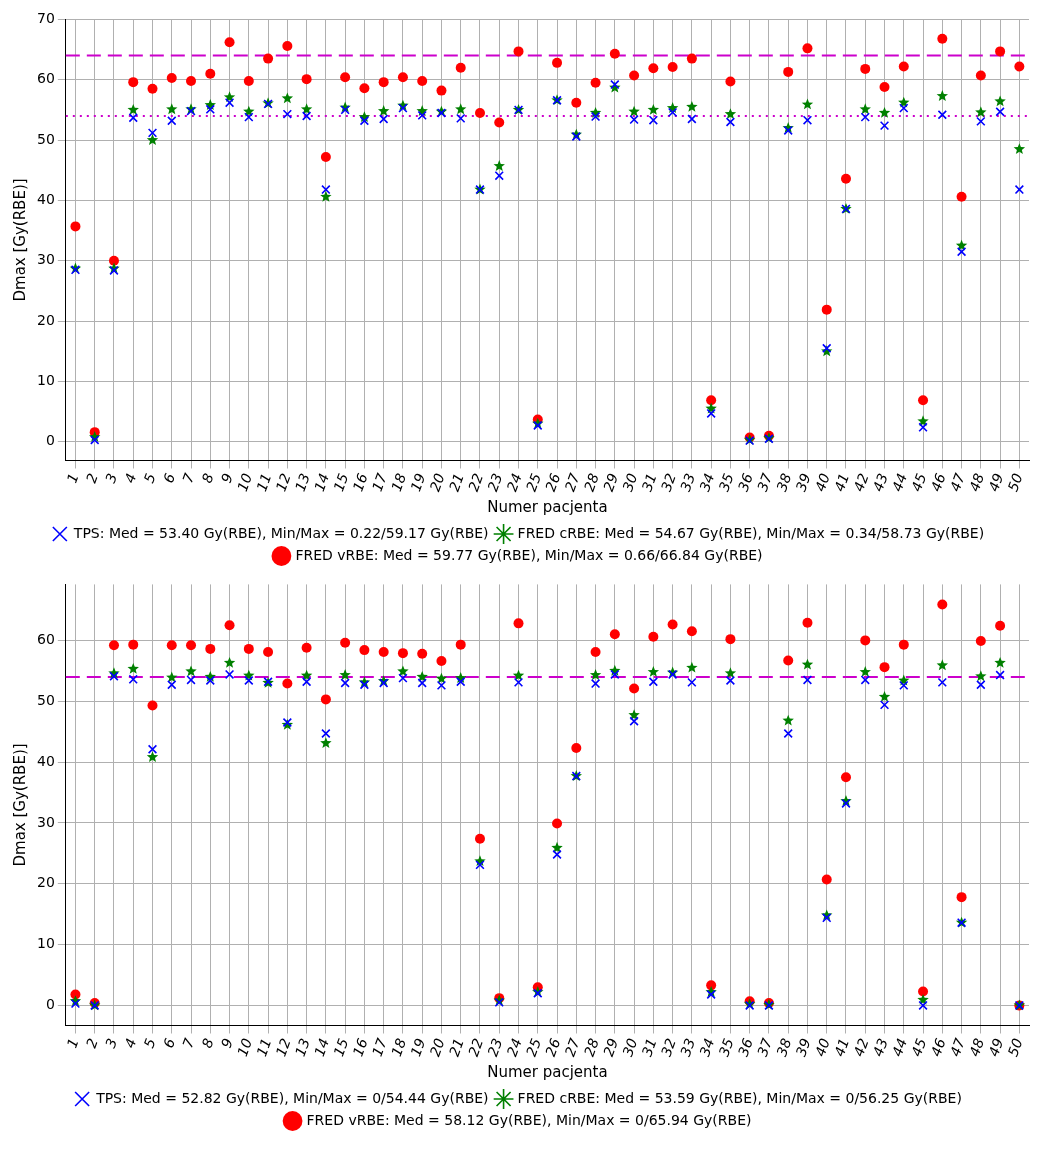 The image size is (1047, 1149). I want to click on x-tick-label: 45, so click(919, 482).